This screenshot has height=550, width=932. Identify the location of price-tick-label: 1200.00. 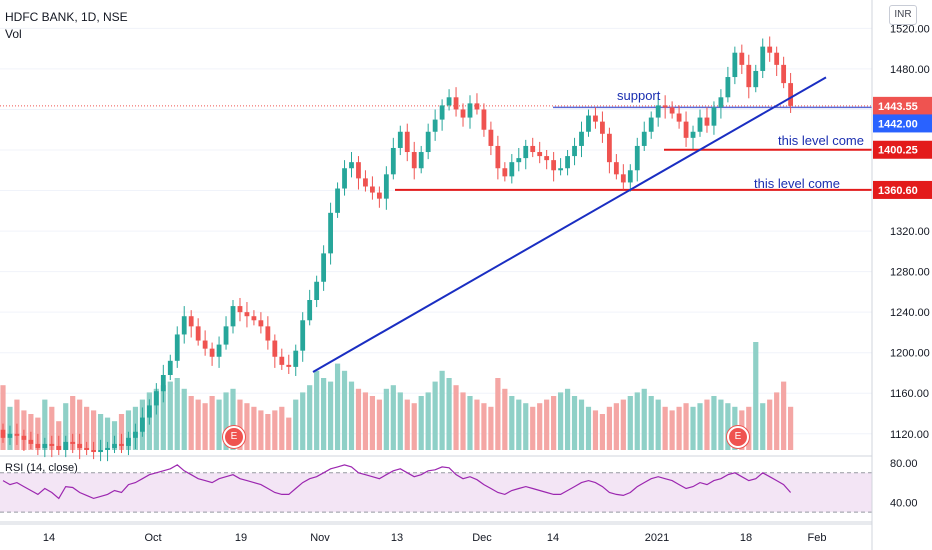
(910, 354).